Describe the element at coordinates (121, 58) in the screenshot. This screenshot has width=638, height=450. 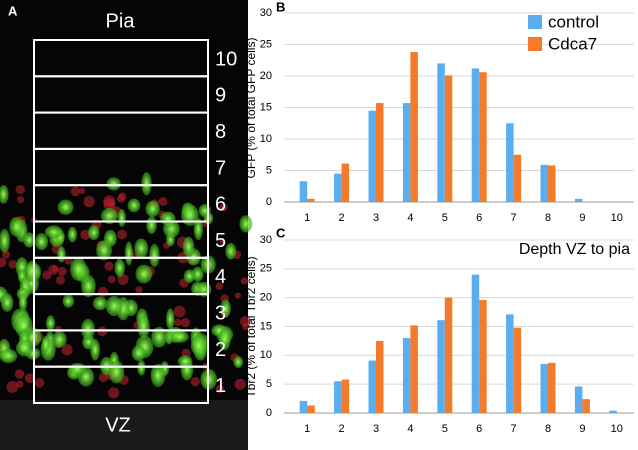
I see `bin-box` at that location.